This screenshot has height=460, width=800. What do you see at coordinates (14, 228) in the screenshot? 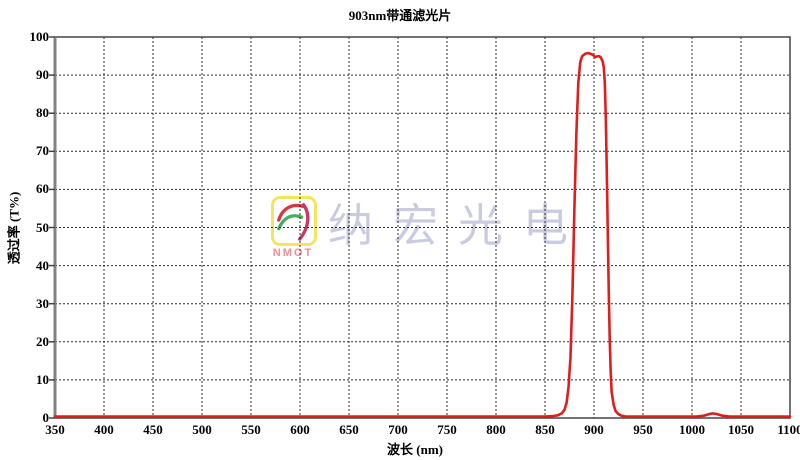
I see `y-axis-label: 透过率 (T%)` at bounding box center [14, 228].